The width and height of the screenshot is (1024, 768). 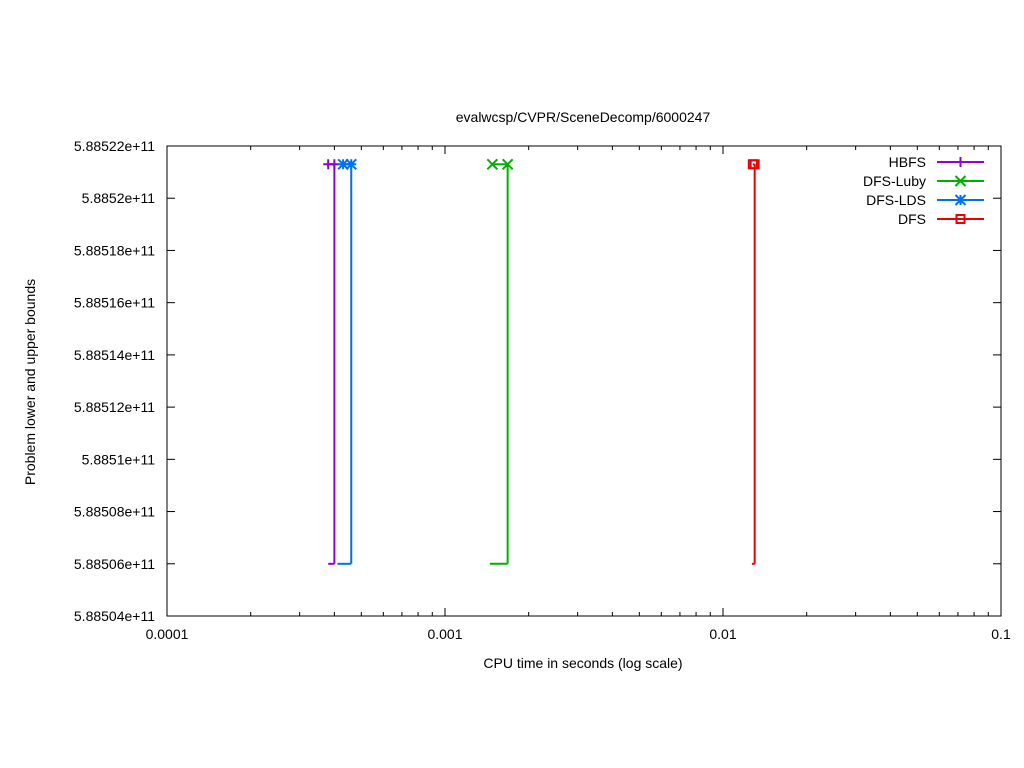 I want to click on legend-label: HBFS, so click(x=907, y=162).